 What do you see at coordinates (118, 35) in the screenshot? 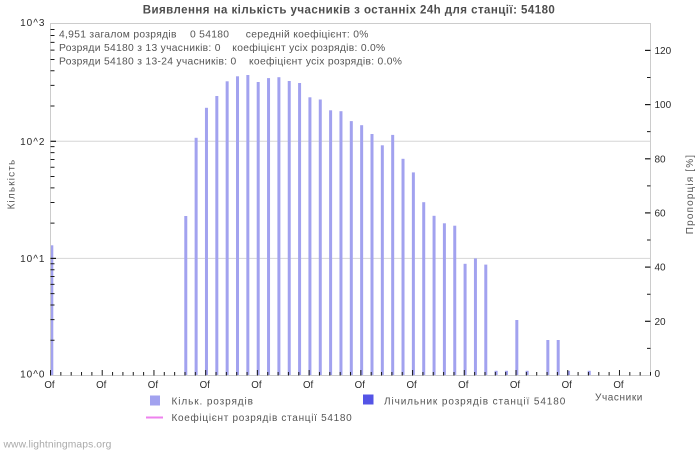
I see `svg-text: 4,951 загалом розрядів` at bounding box center [118, 35].